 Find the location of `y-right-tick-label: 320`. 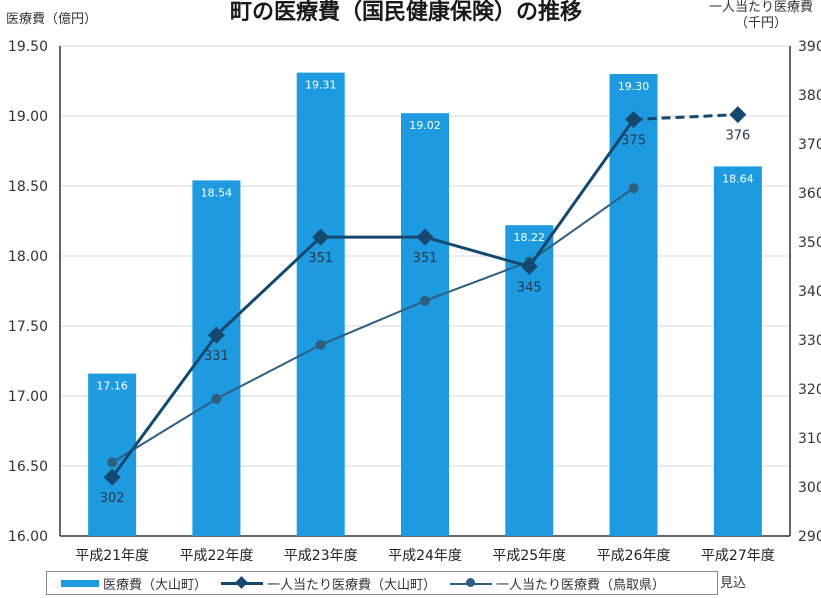

y-right-tick-label: 320 is located at coordinates (809, 390).